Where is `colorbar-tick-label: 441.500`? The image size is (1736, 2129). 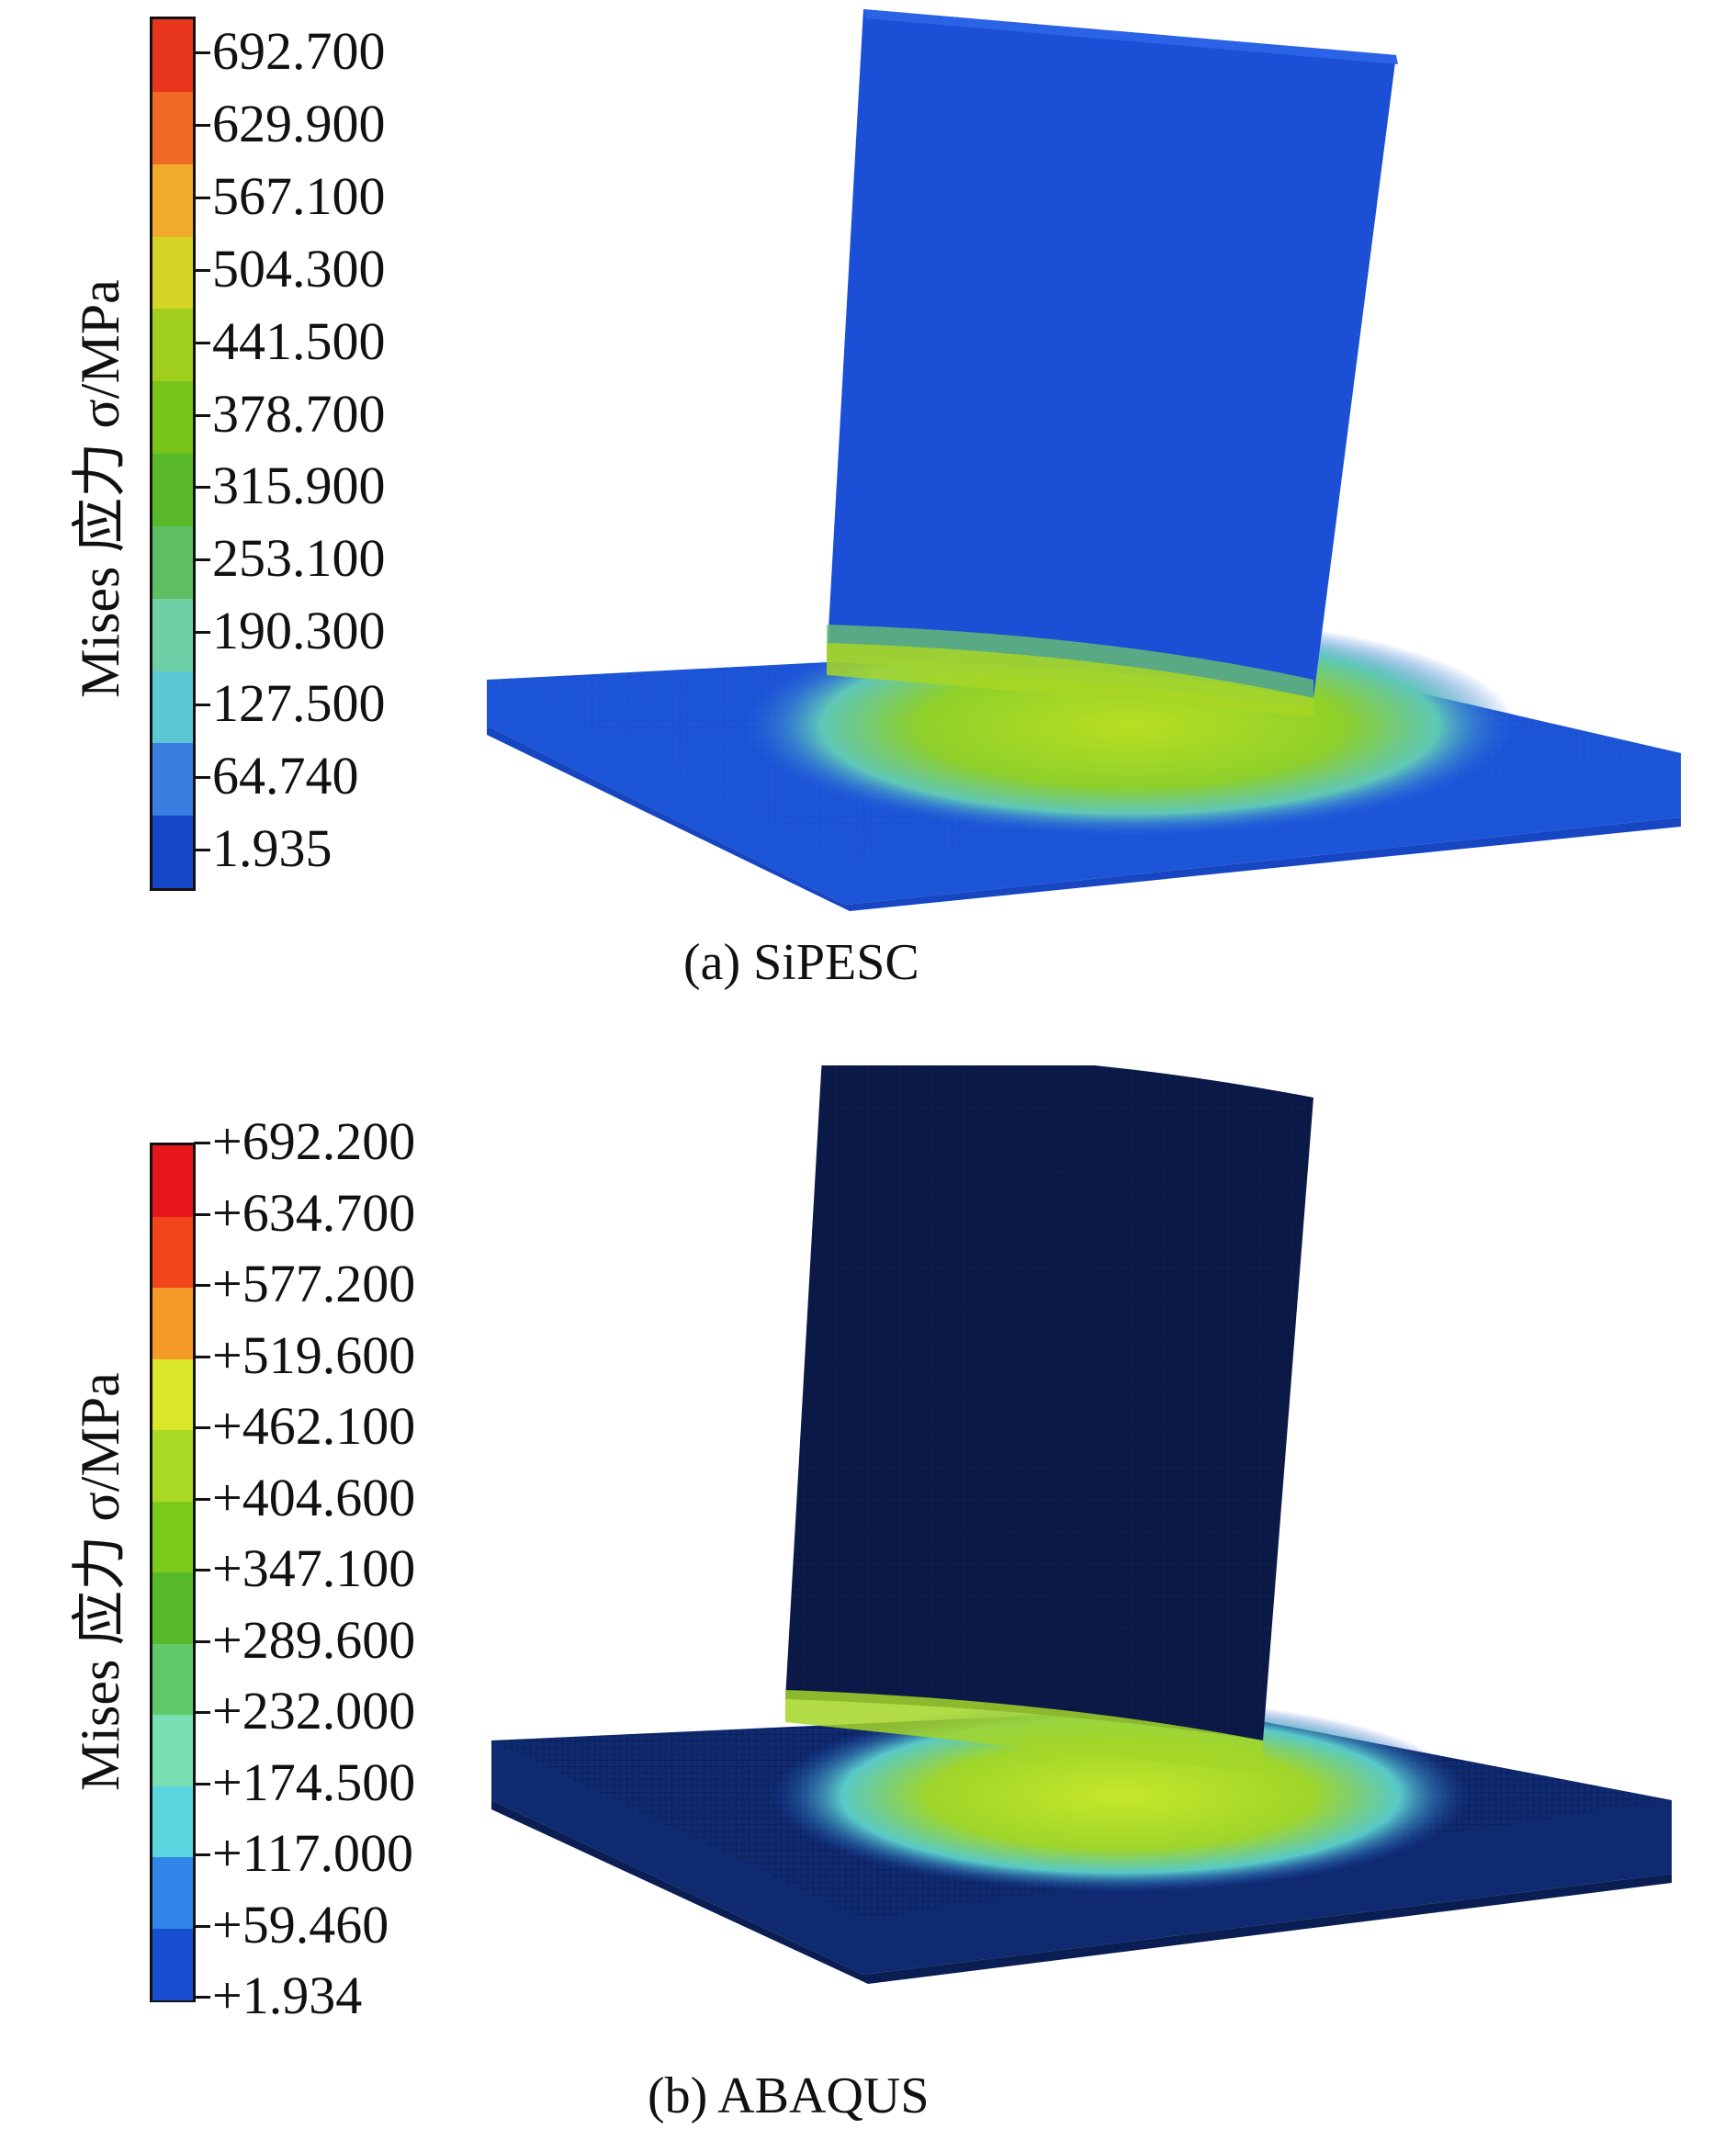 colorbar-tick-label: 441.500 is located at coordinates (299, 340).